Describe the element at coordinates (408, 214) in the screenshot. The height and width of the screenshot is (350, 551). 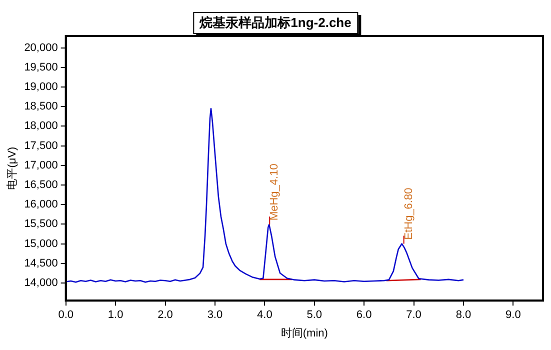
I see `annotation: EtHg_6.80` at that location.